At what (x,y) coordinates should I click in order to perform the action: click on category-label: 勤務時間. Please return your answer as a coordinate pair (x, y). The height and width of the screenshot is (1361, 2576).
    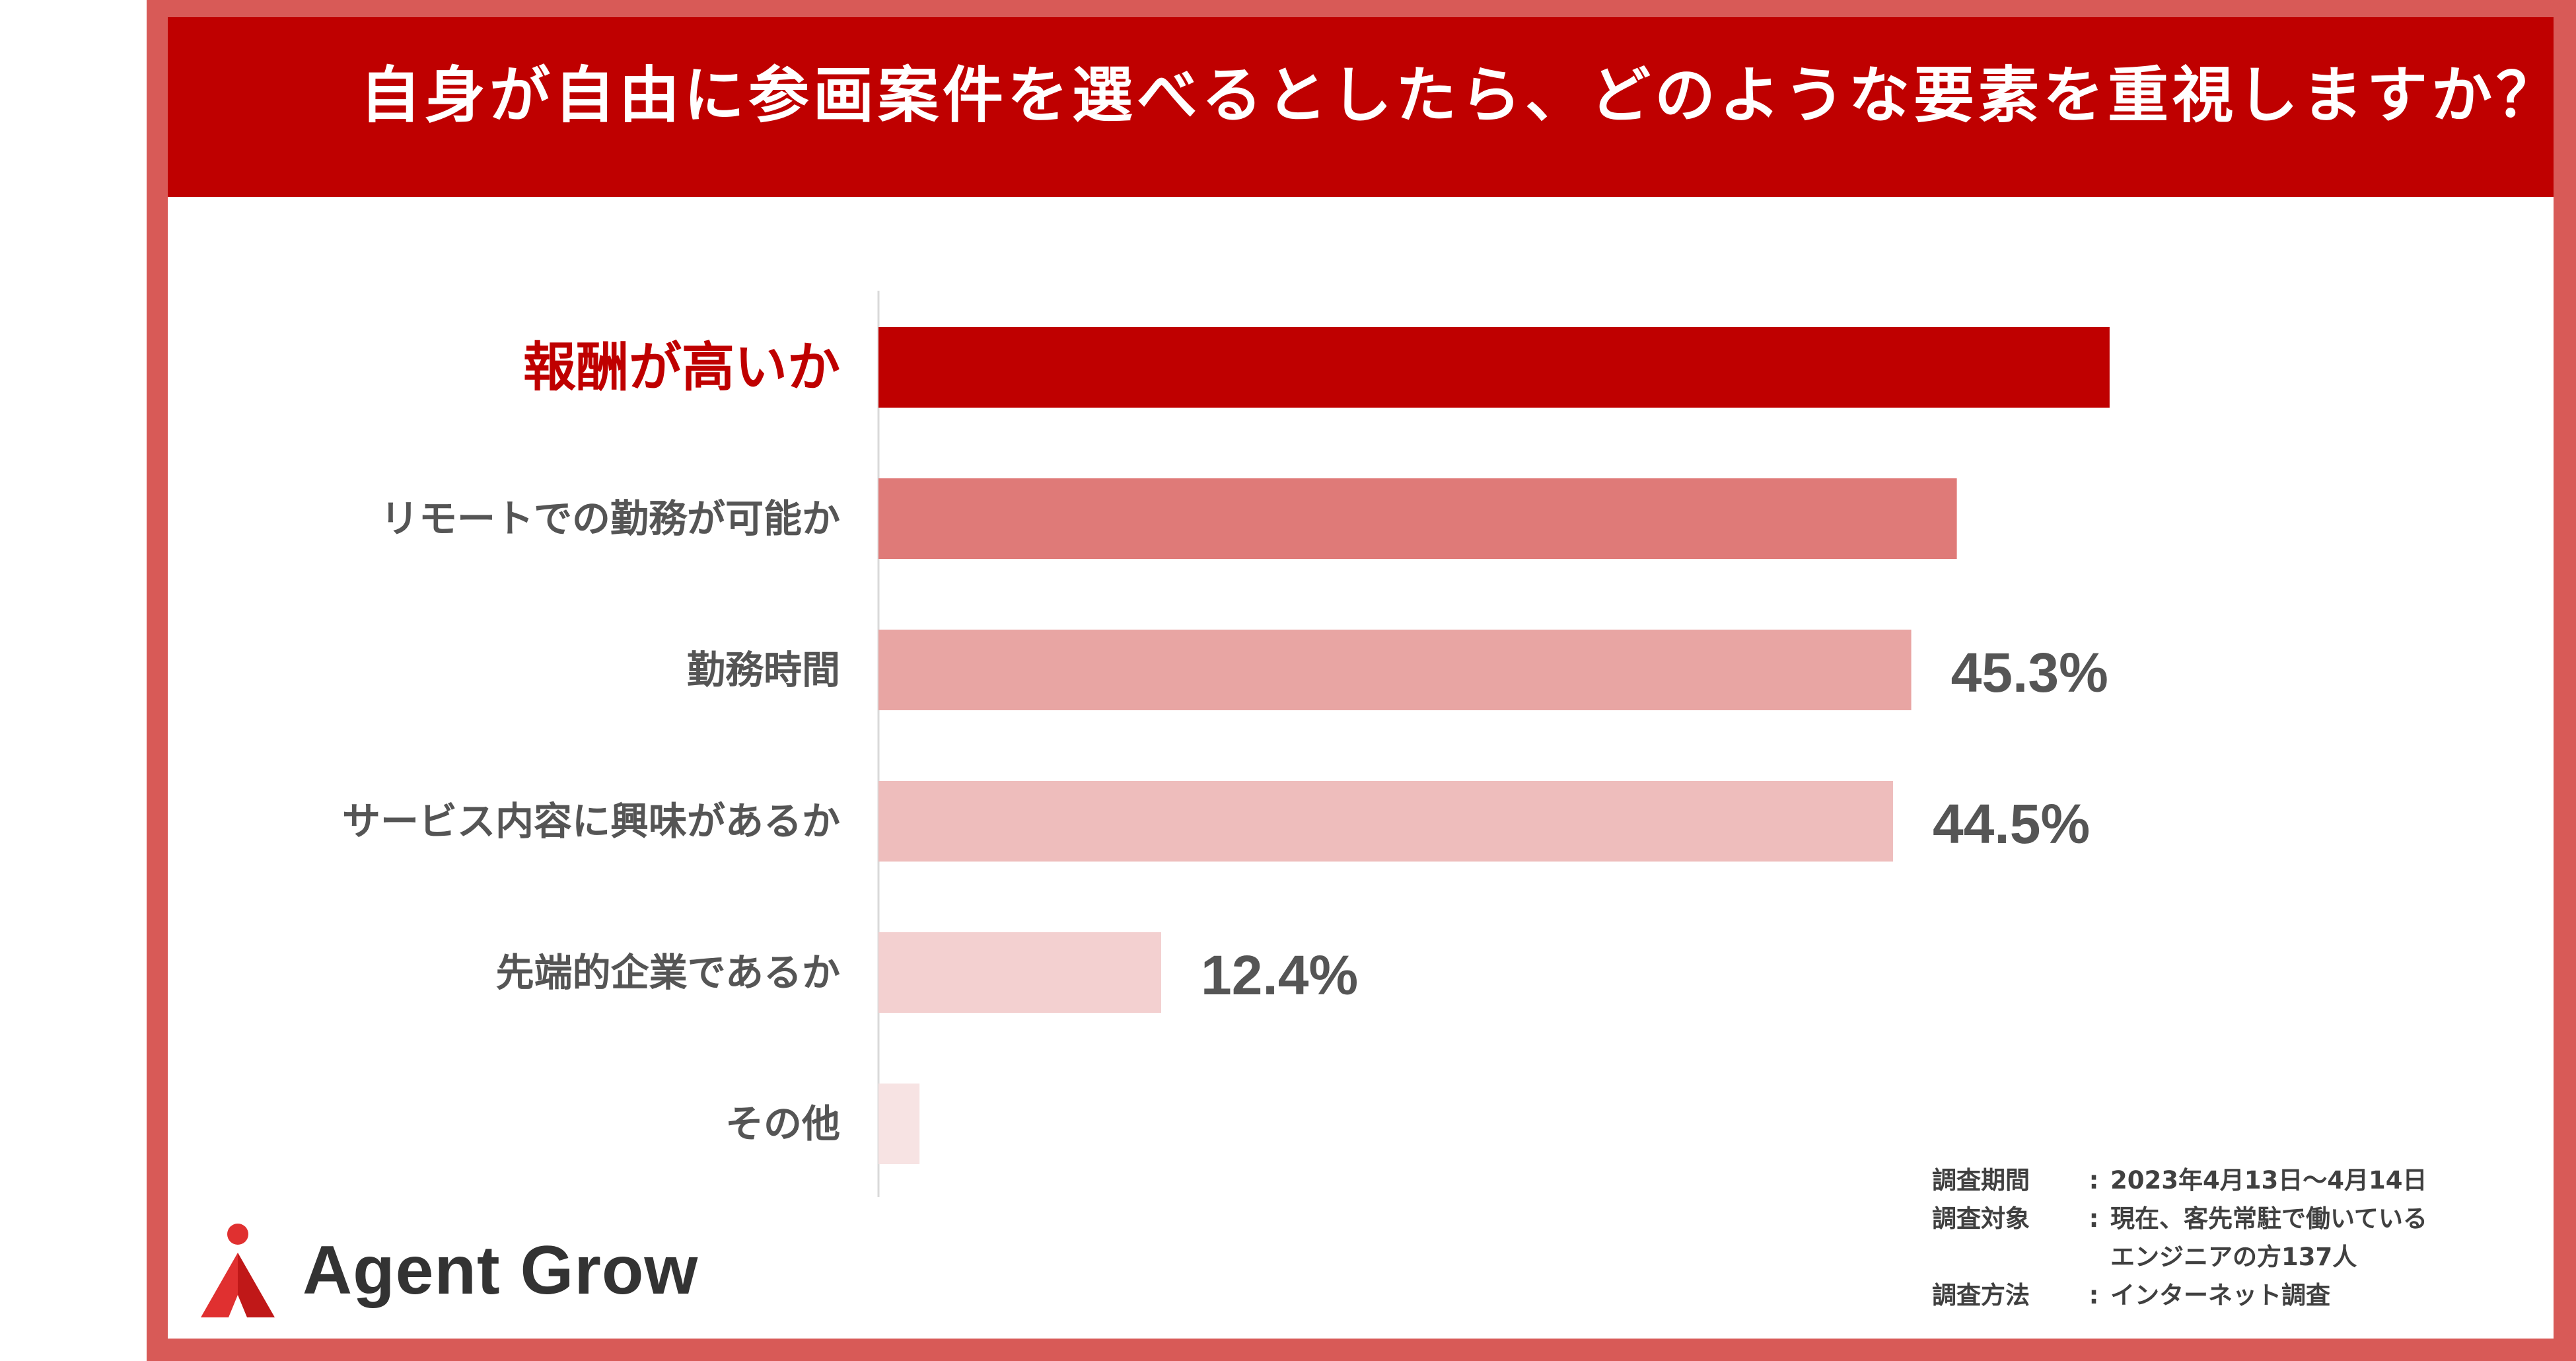
    Looking at the image, I should click on (763, 669).